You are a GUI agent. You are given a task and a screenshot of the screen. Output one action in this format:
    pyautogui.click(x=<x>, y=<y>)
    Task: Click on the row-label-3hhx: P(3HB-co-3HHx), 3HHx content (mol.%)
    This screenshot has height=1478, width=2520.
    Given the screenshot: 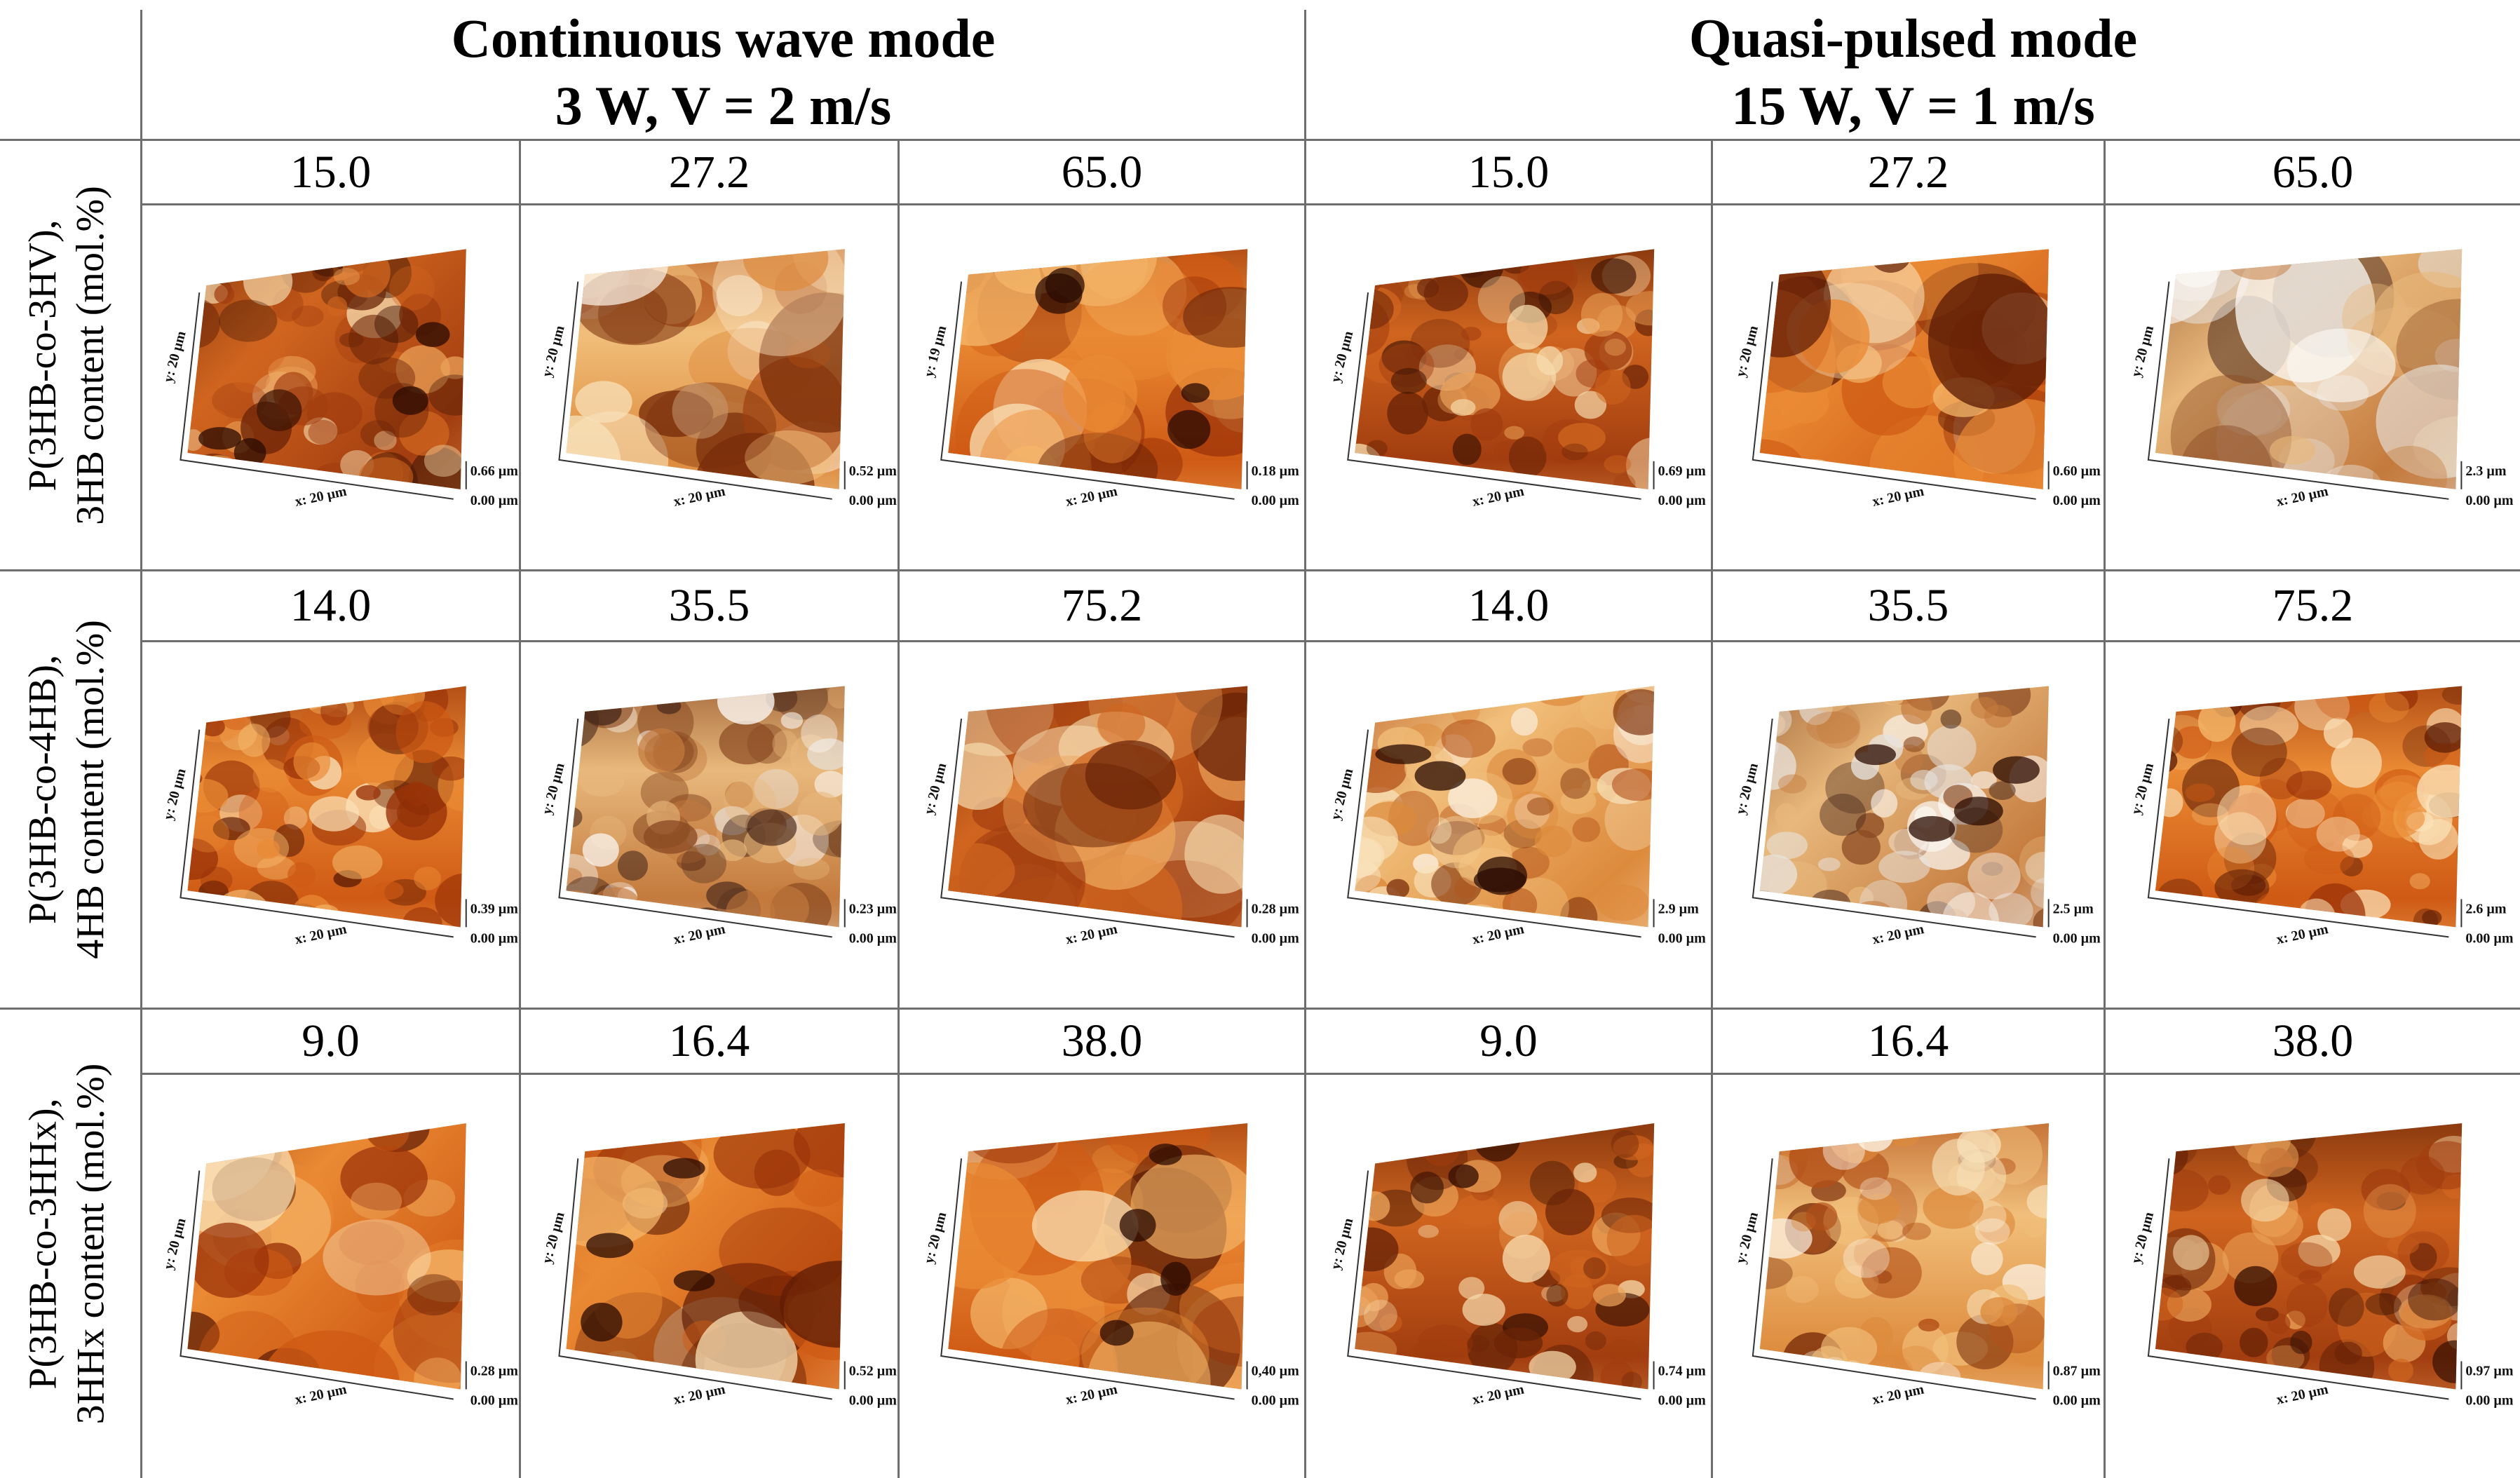 What is the action you would take?
    pyautogui.click(x=66, y=1244)
    